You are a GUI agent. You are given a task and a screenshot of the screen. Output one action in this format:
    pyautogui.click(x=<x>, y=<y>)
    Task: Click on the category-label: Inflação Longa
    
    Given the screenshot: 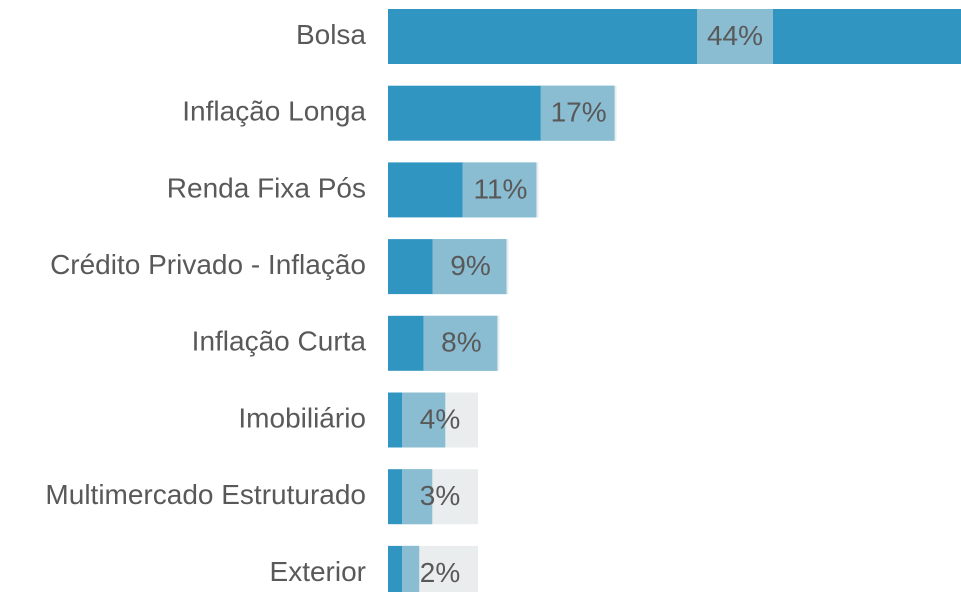 What is the action you would take?
    pyautogui.click(x=274, y=111)
    